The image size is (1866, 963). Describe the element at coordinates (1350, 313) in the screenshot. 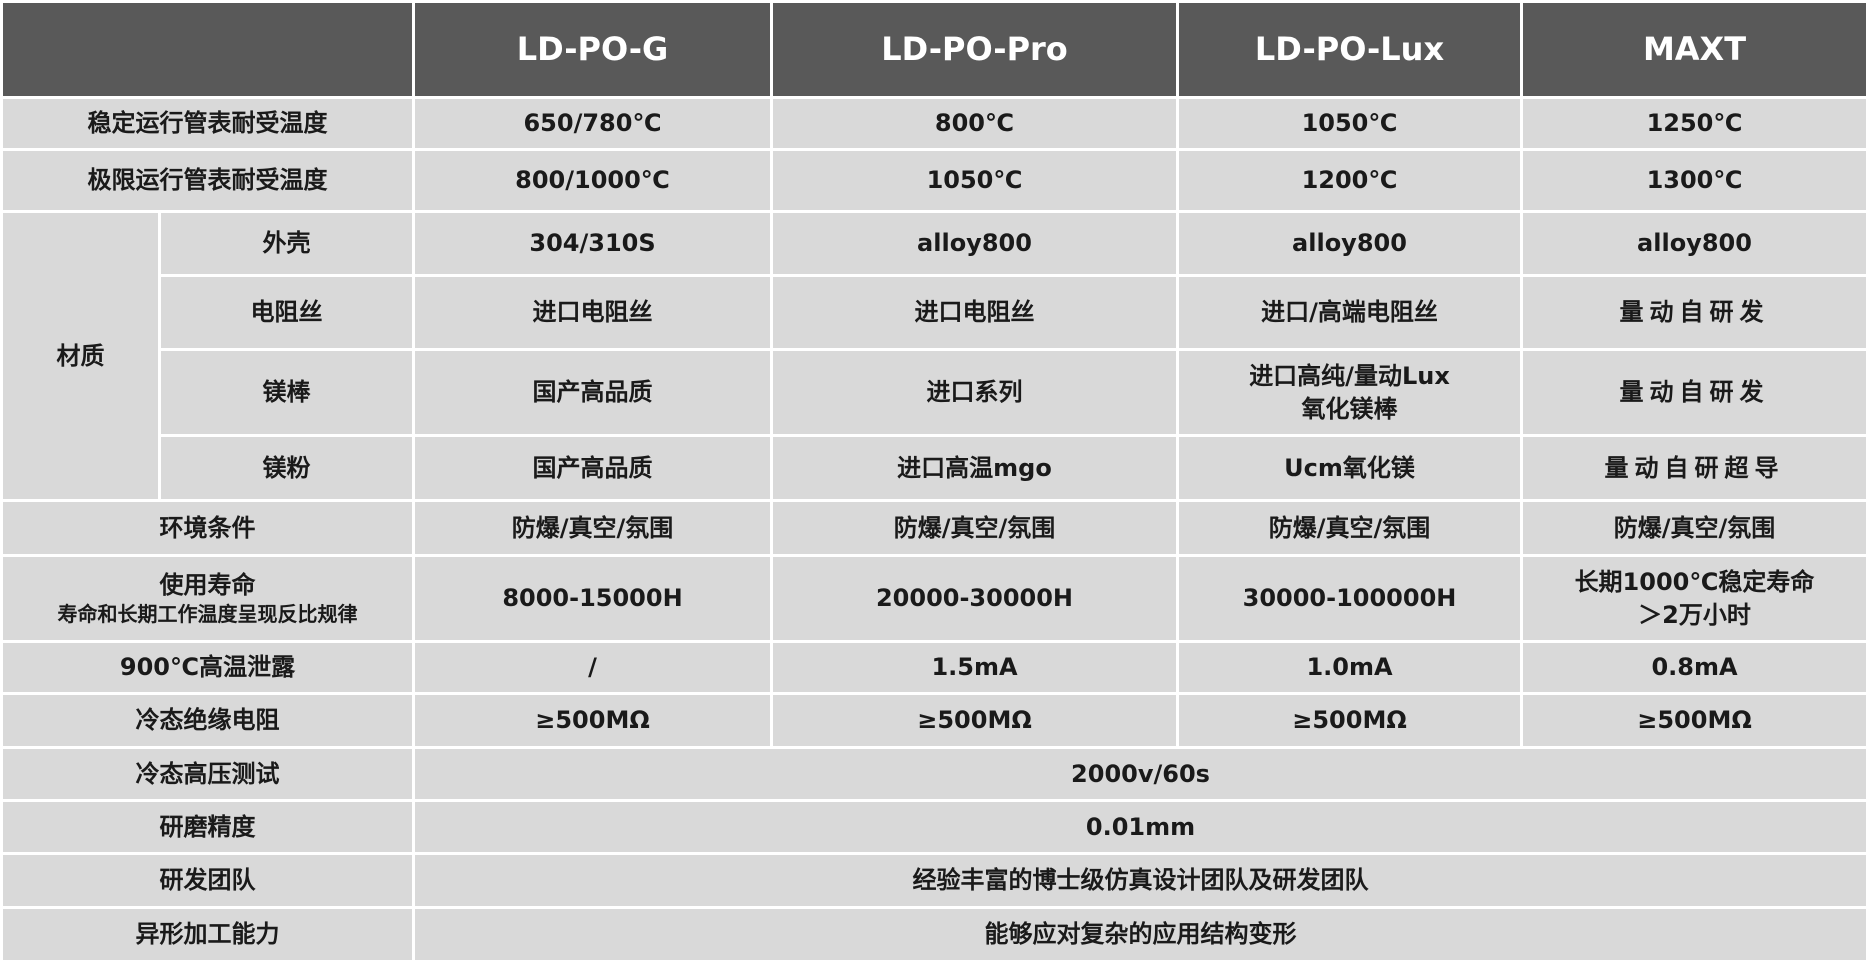

I see `cell-value: 进口/高端电阻丝` at that location.